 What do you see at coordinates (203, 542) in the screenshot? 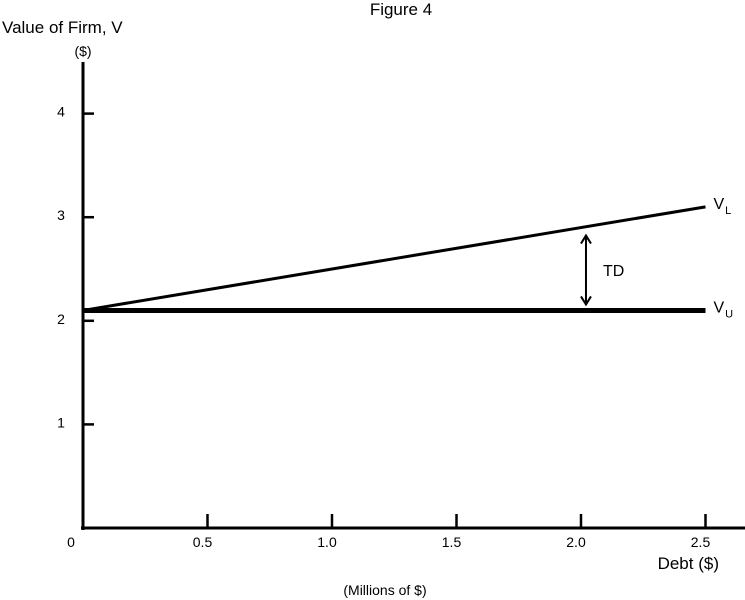
I see `x-tick-label: 0.5` at bounding box center [203, 542].